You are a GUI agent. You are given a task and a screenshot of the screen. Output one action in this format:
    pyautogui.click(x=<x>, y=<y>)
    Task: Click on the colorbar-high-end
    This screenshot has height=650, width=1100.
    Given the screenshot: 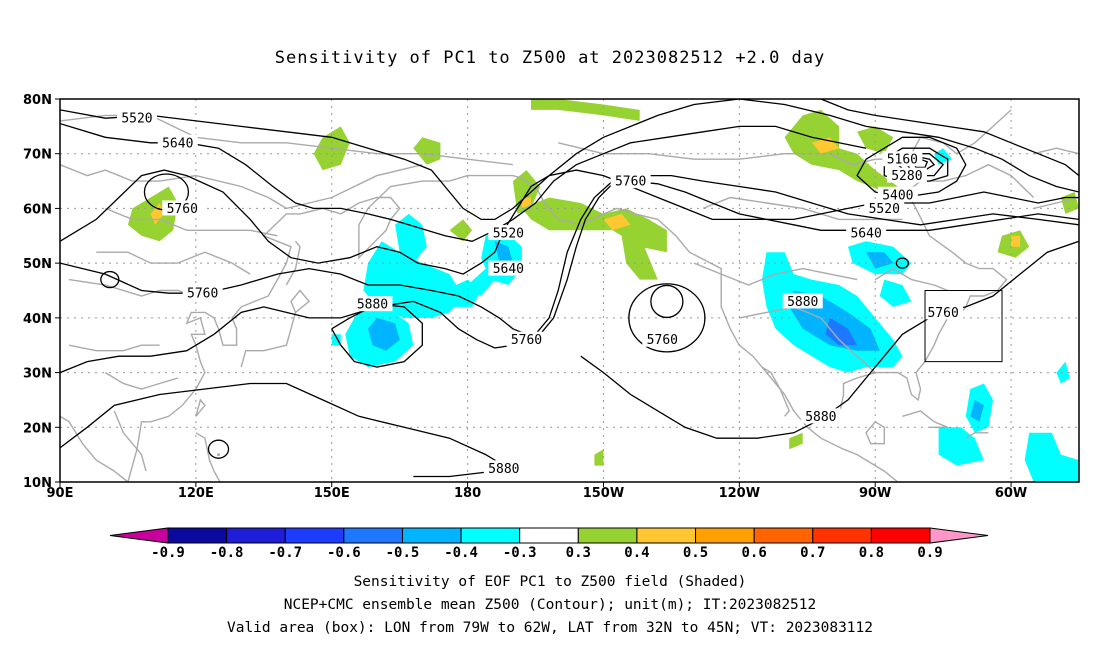 What is the action you would take?
    pyautogui.click(x=959, y=535)
    